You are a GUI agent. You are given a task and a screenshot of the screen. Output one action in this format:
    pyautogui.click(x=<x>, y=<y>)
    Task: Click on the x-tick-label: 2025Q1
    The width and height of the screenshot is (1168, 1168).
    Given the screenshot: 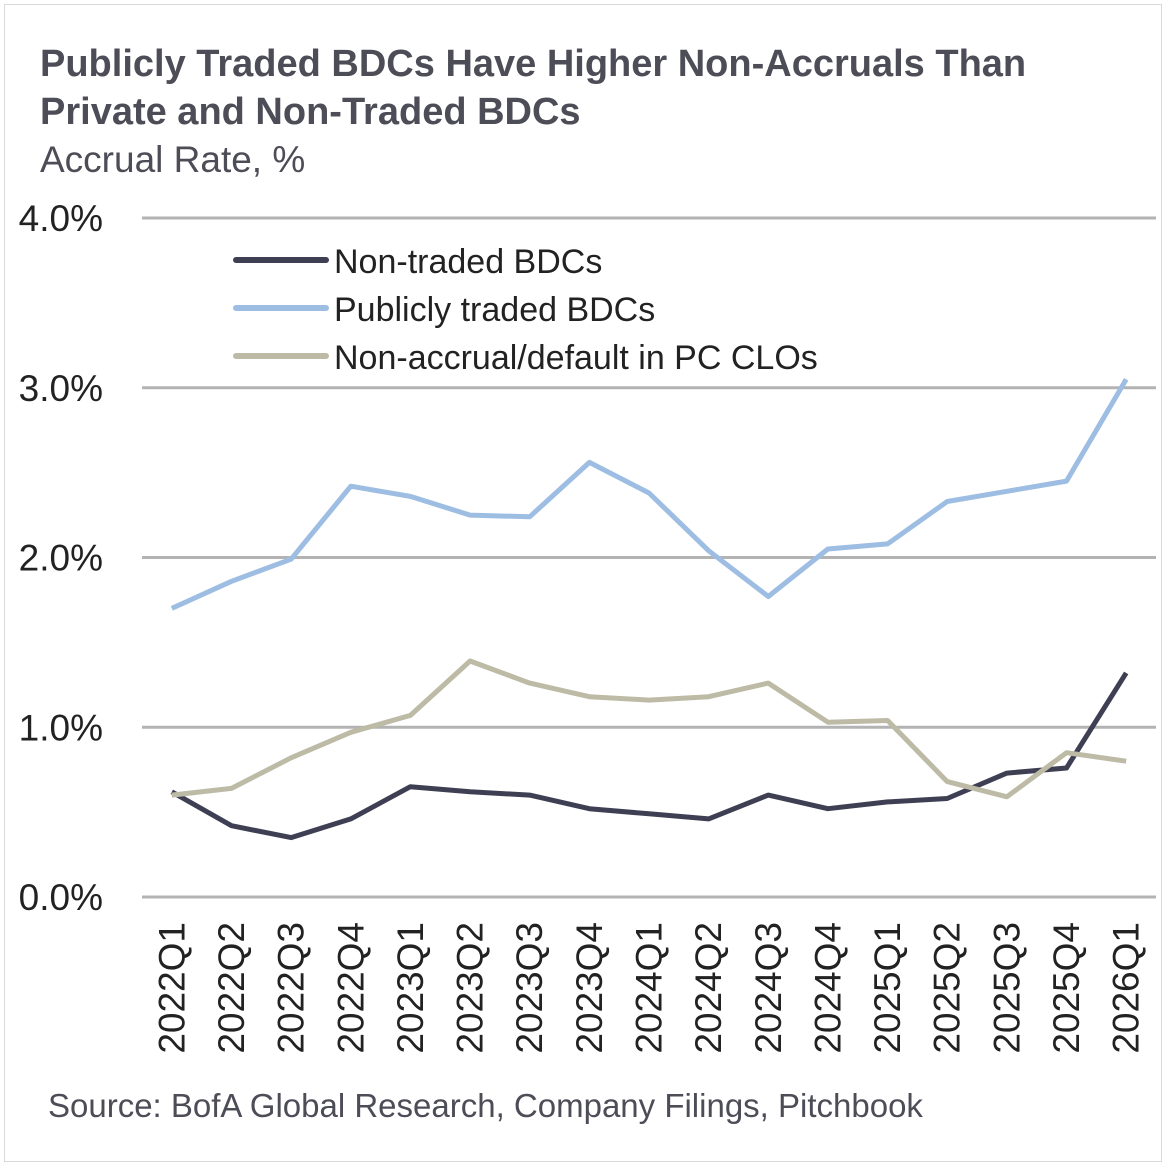 What is the action you would take?
    pyautogui.click(x=887, y=988)
    